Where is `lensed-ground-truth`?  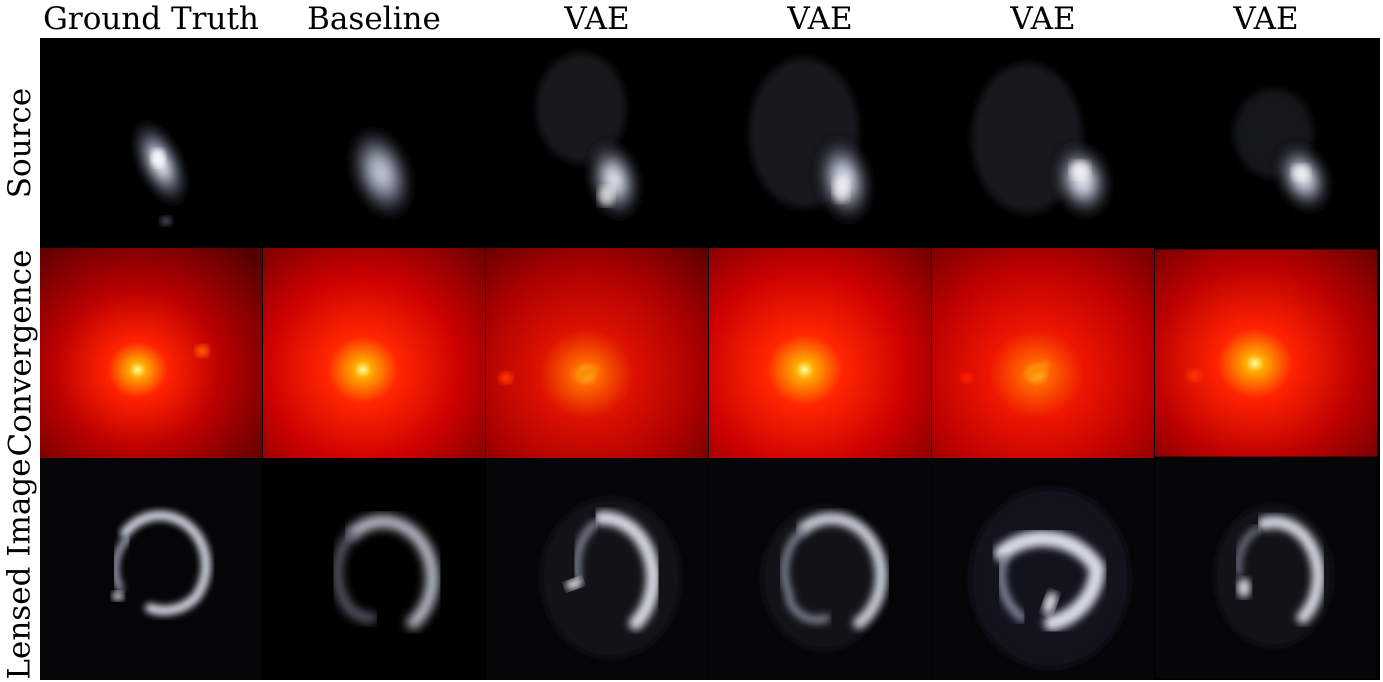
lensed-ground-truth is located at coordinates (151, 569).